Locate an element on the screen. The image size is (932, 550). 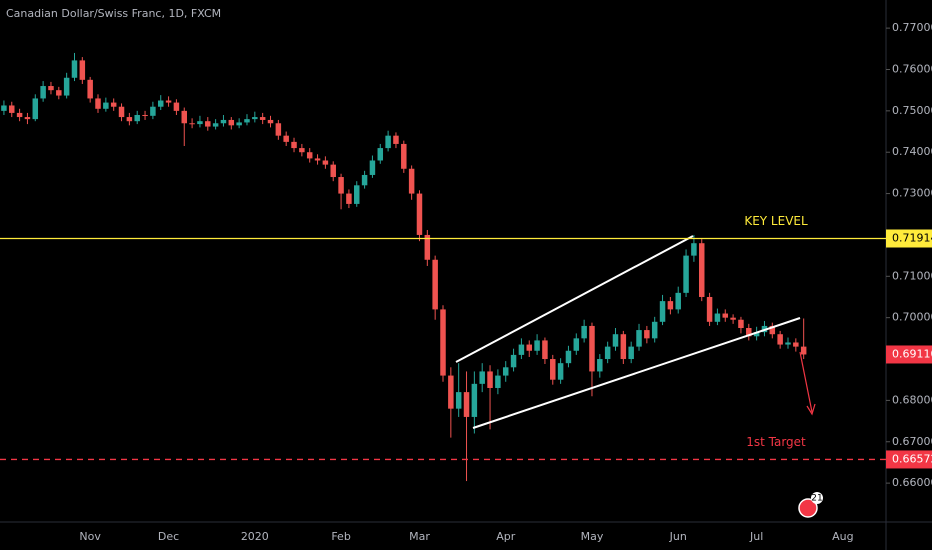
price-badge-label: 0.66572 is located at coordinates (912, 458).